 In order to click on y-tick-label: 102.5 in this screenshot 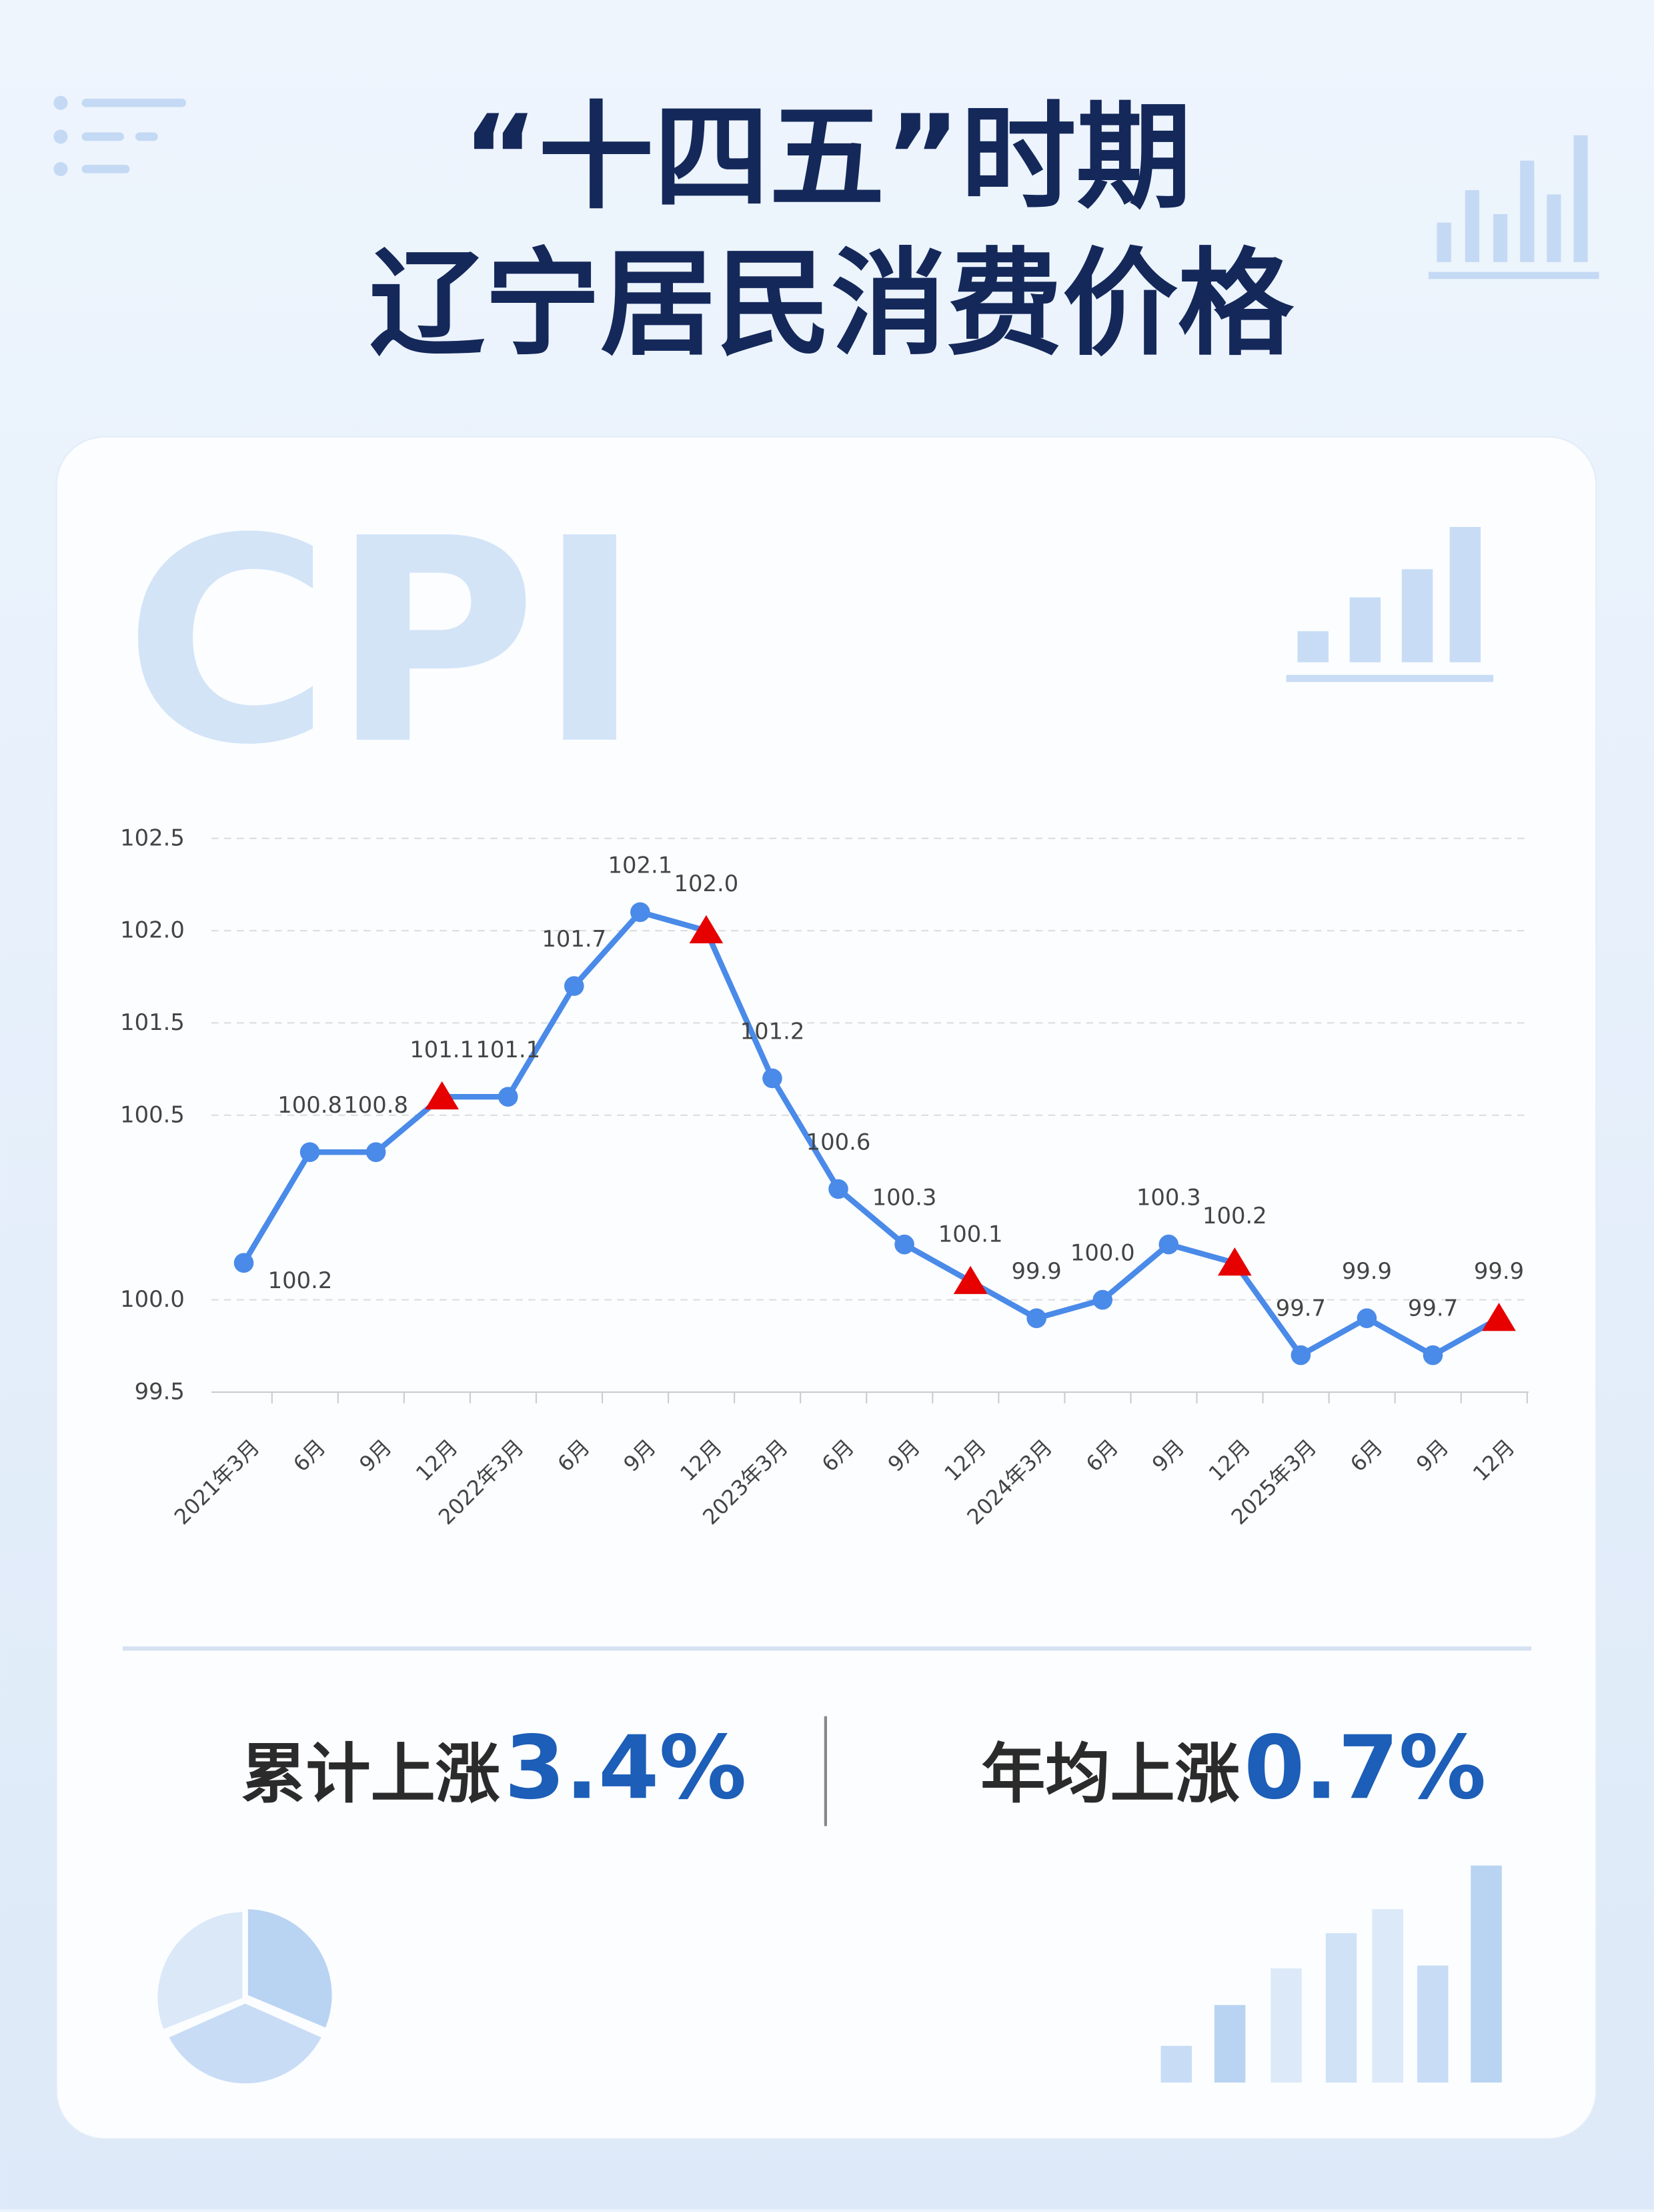, I will do `click(153, 837)`.